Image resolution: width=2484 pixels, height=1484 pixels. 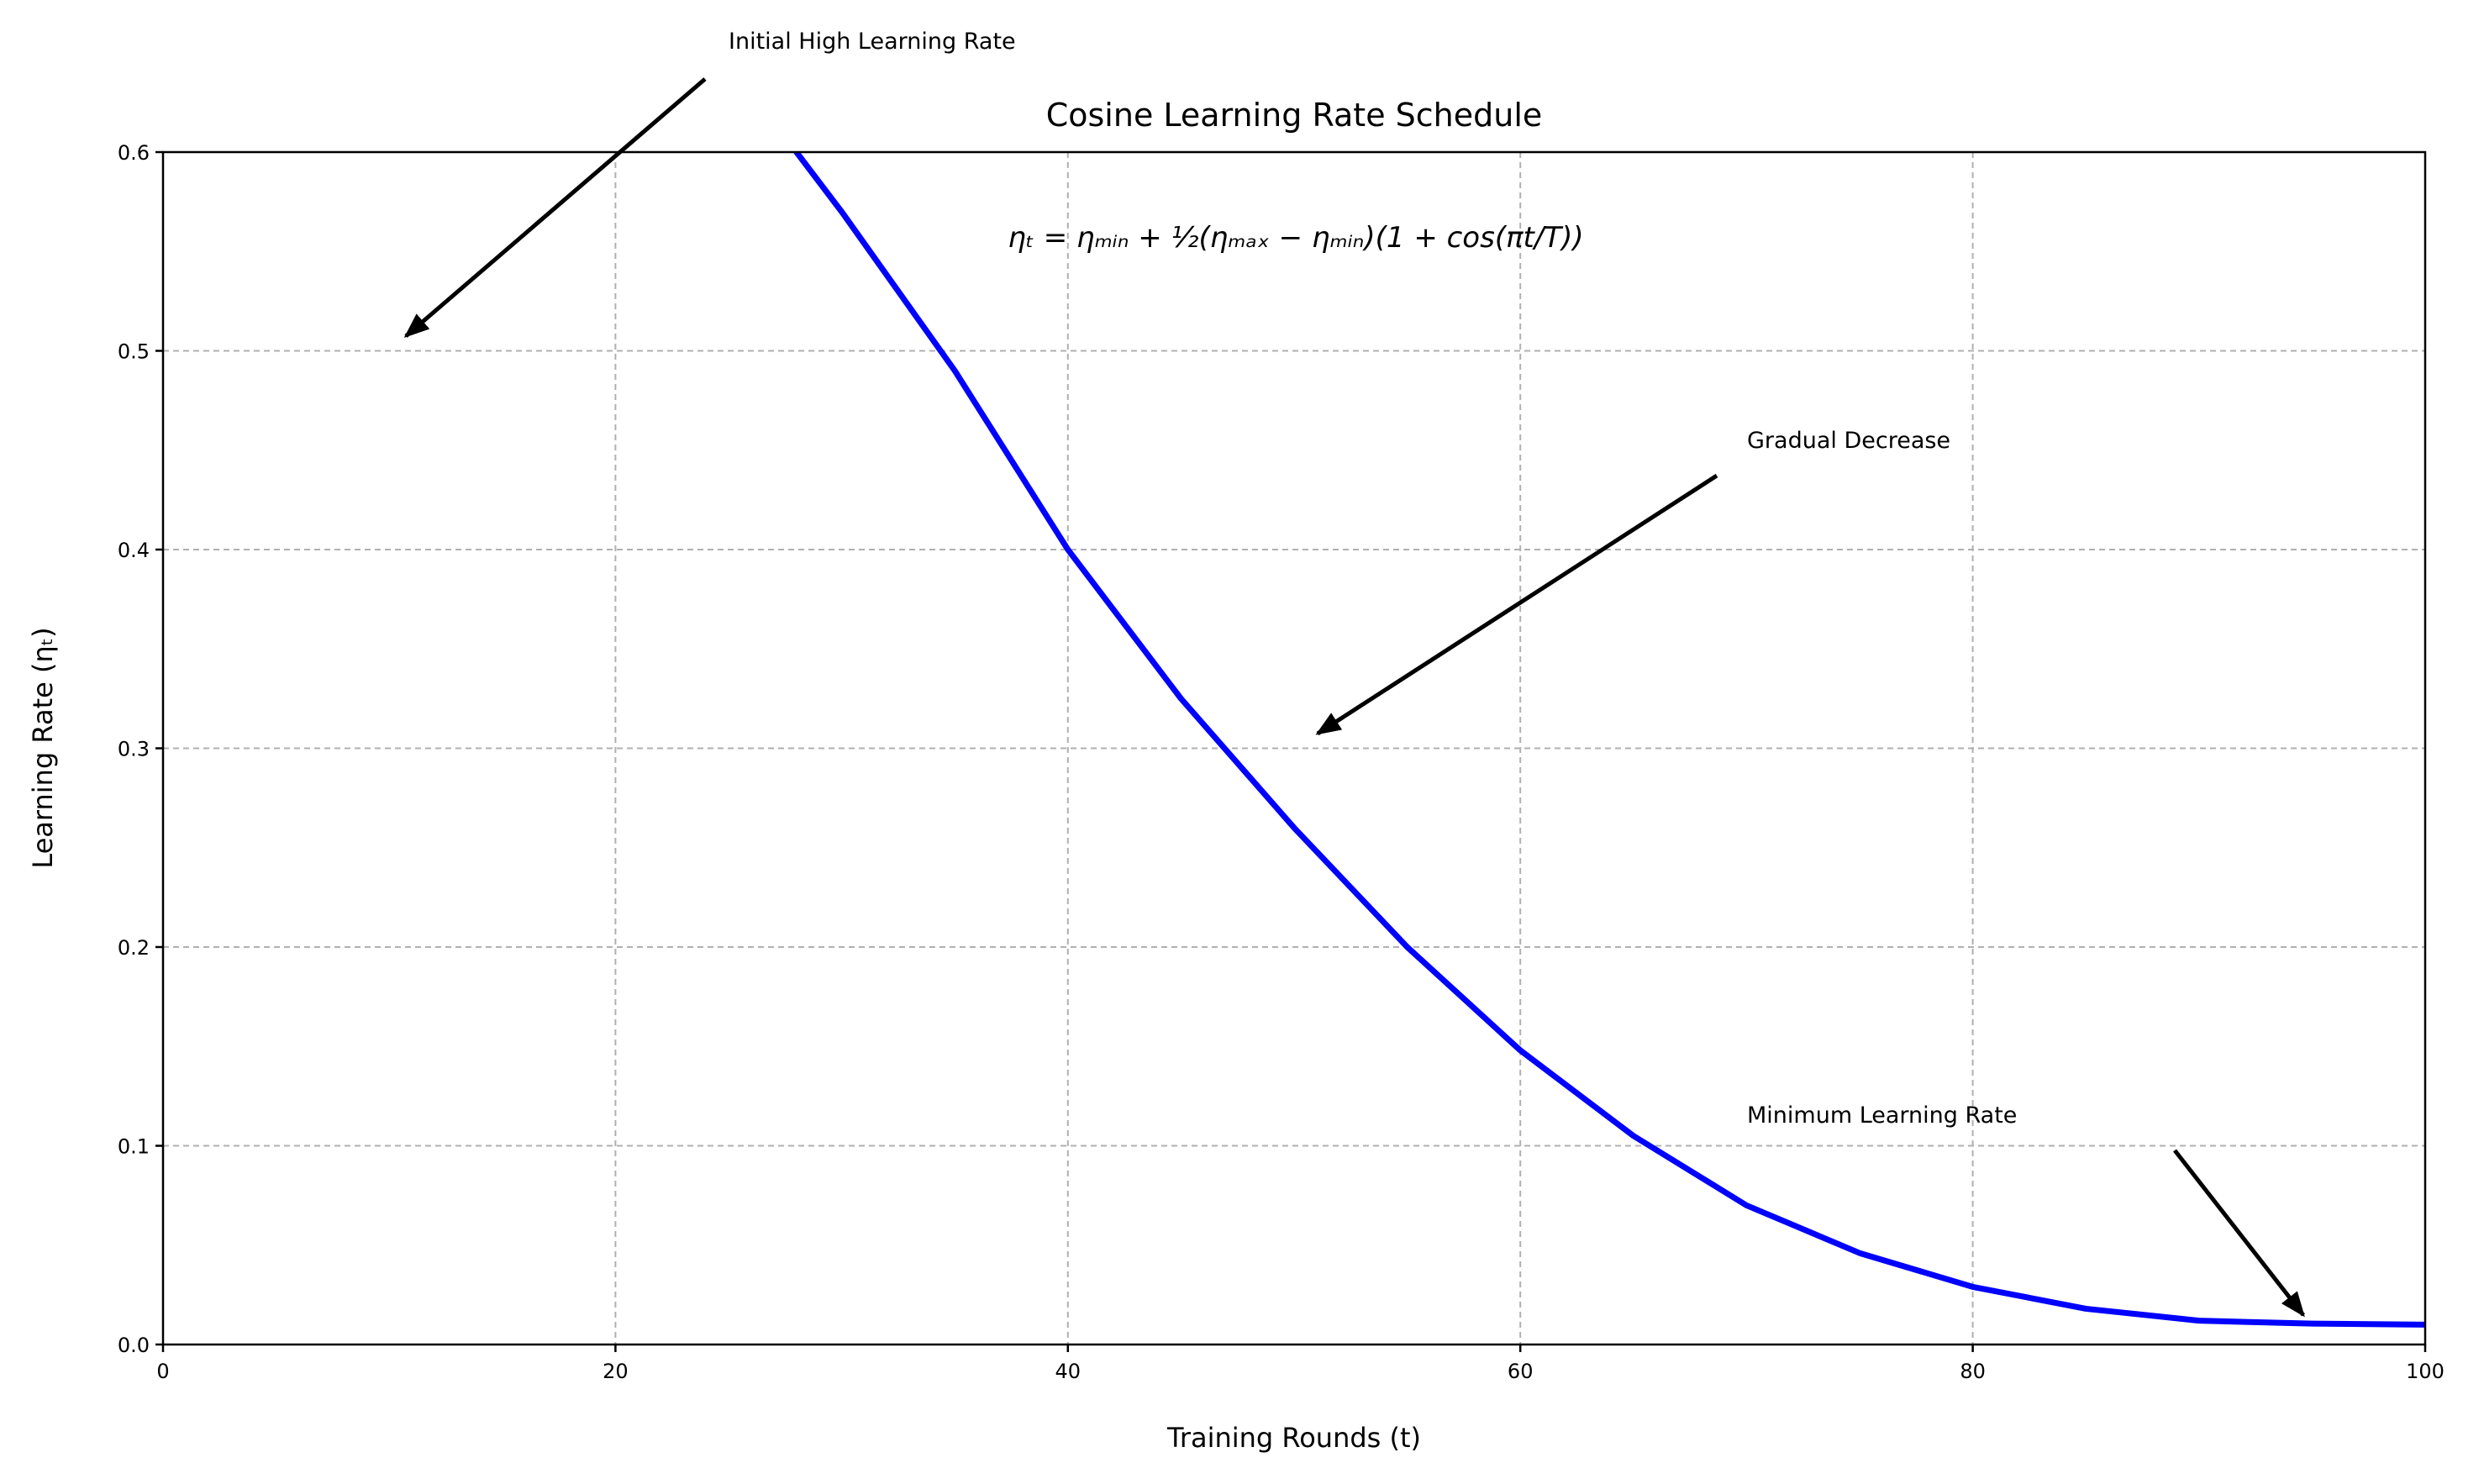 I want to click on y-axis-label: Learning Rate (ηₜ), so click(x=43, y=747).